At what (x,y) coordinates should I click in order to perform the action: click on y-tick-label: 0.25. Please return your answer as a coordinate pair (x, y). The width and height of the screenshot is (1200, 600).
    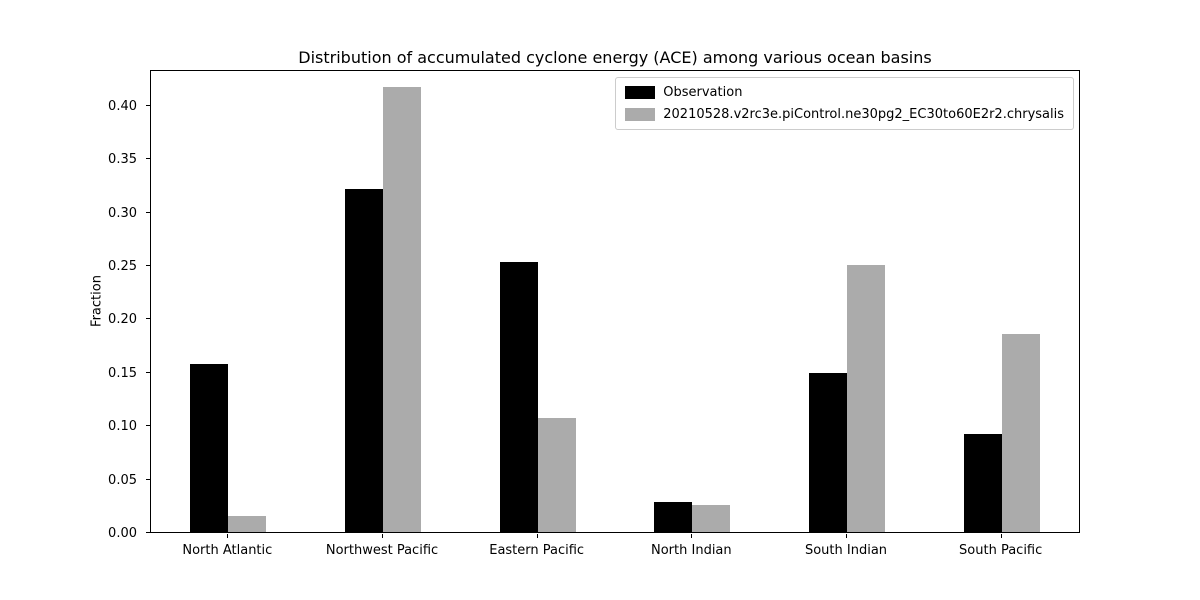
    Looking at the image, I should click on (122, 266).